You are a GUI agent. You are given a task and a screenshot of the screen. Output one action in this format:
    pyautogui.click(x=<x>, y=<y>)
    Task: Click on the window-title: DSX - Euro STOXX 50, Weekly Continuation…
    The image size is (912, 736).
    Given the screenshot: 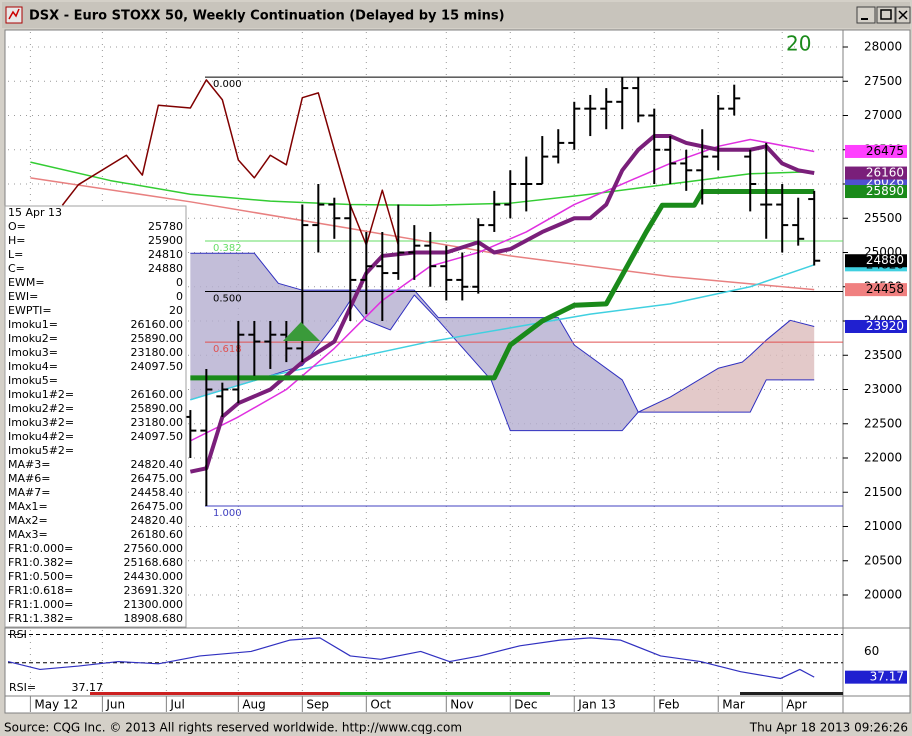 What is the action you would take?
    pyautogui.click(x=267, y=16)
    